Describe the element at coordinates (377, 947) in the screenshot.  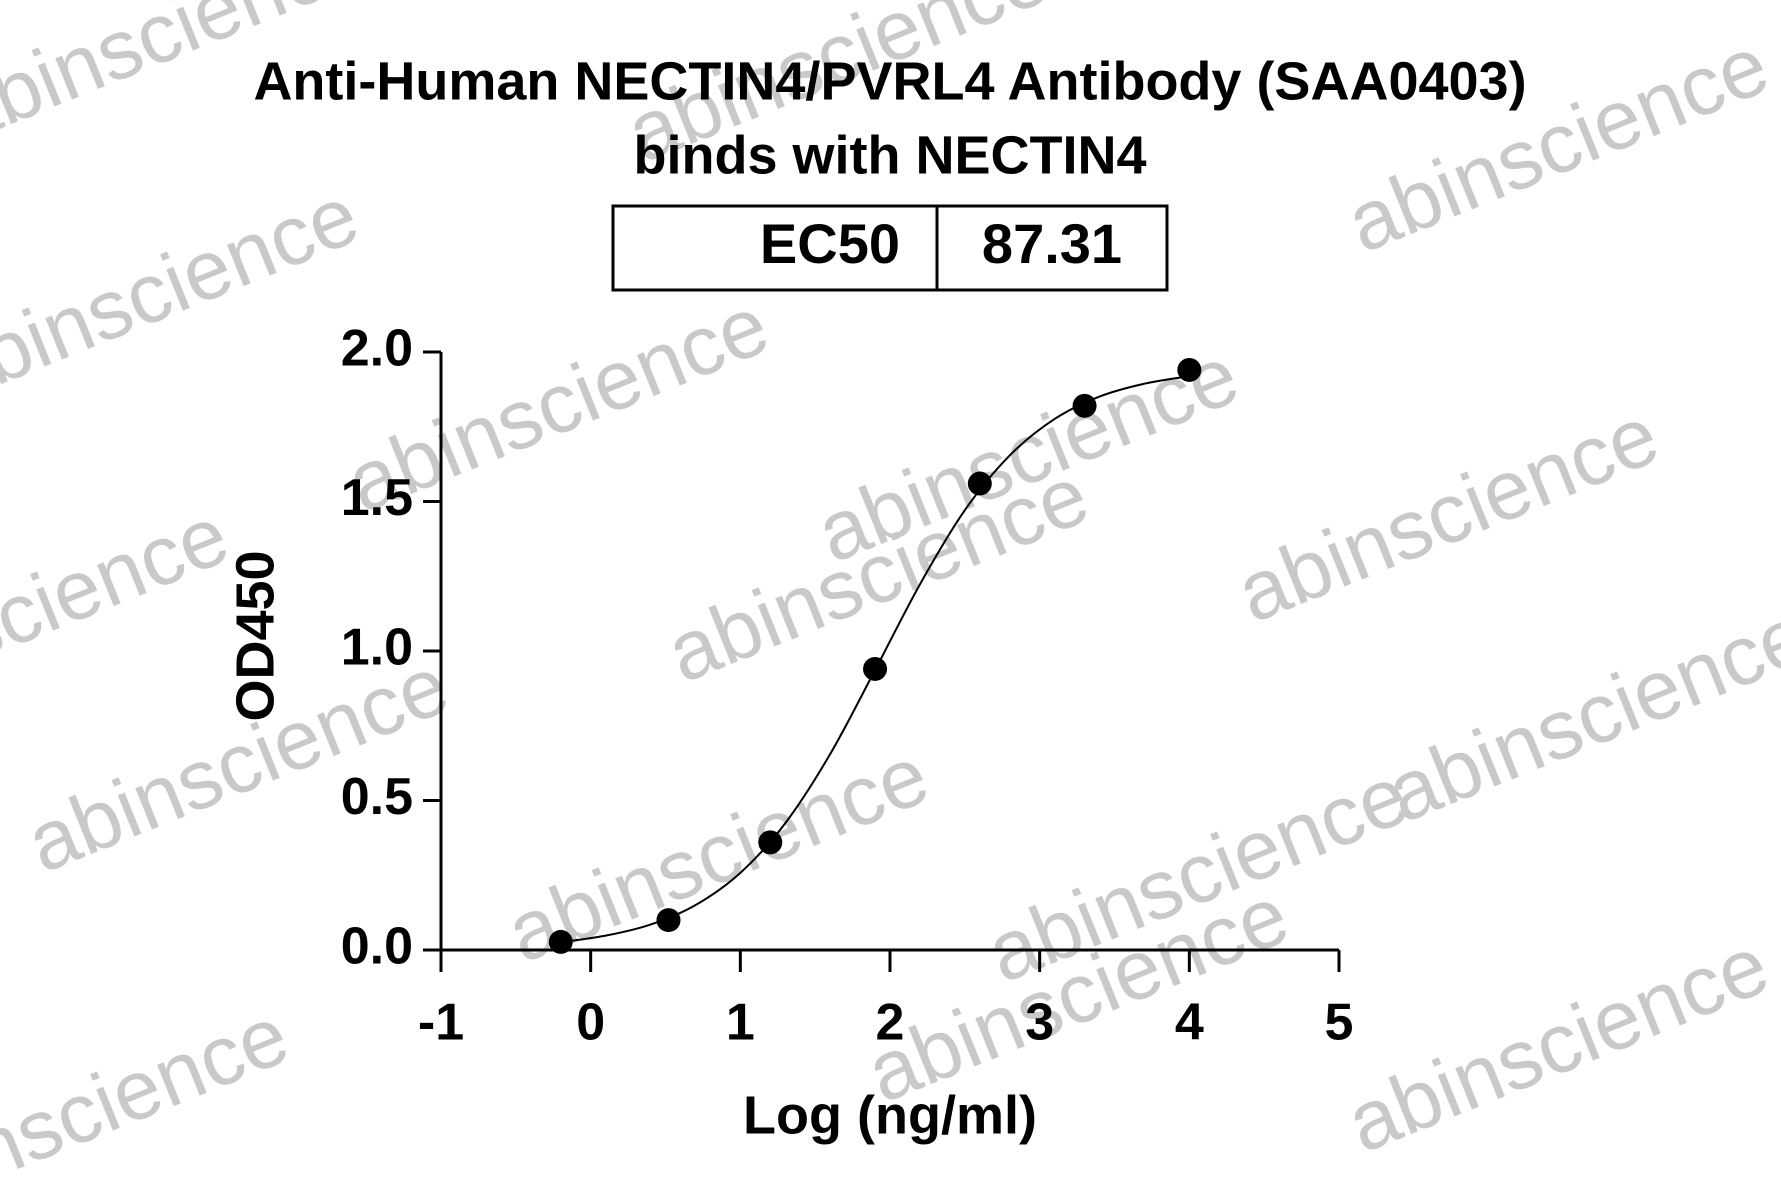
I see `y-tick-label: 0.0` at that location.